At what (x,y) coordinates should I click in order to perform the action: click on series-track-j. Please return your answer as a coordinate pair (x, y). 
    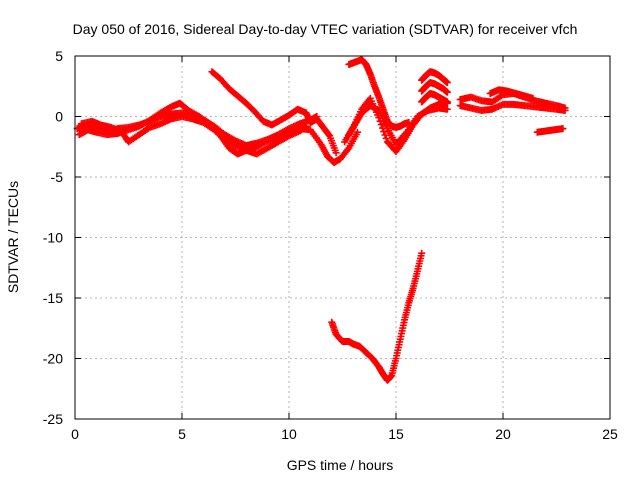
    Looking at the image, I should click on (434, 98).